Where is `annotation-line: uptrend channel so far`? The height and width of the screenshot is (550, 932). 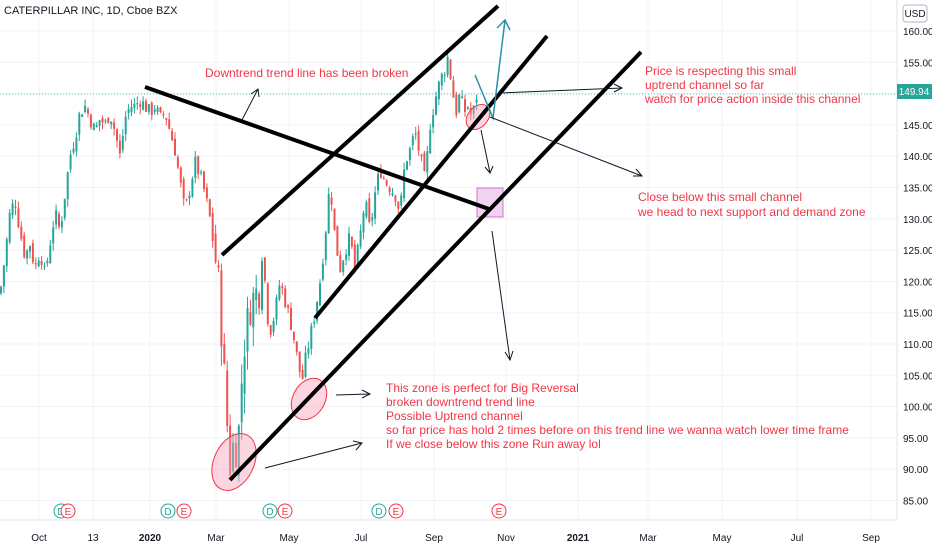
annotation-line: uptrend channel so far is located at coordinates (704, 85).